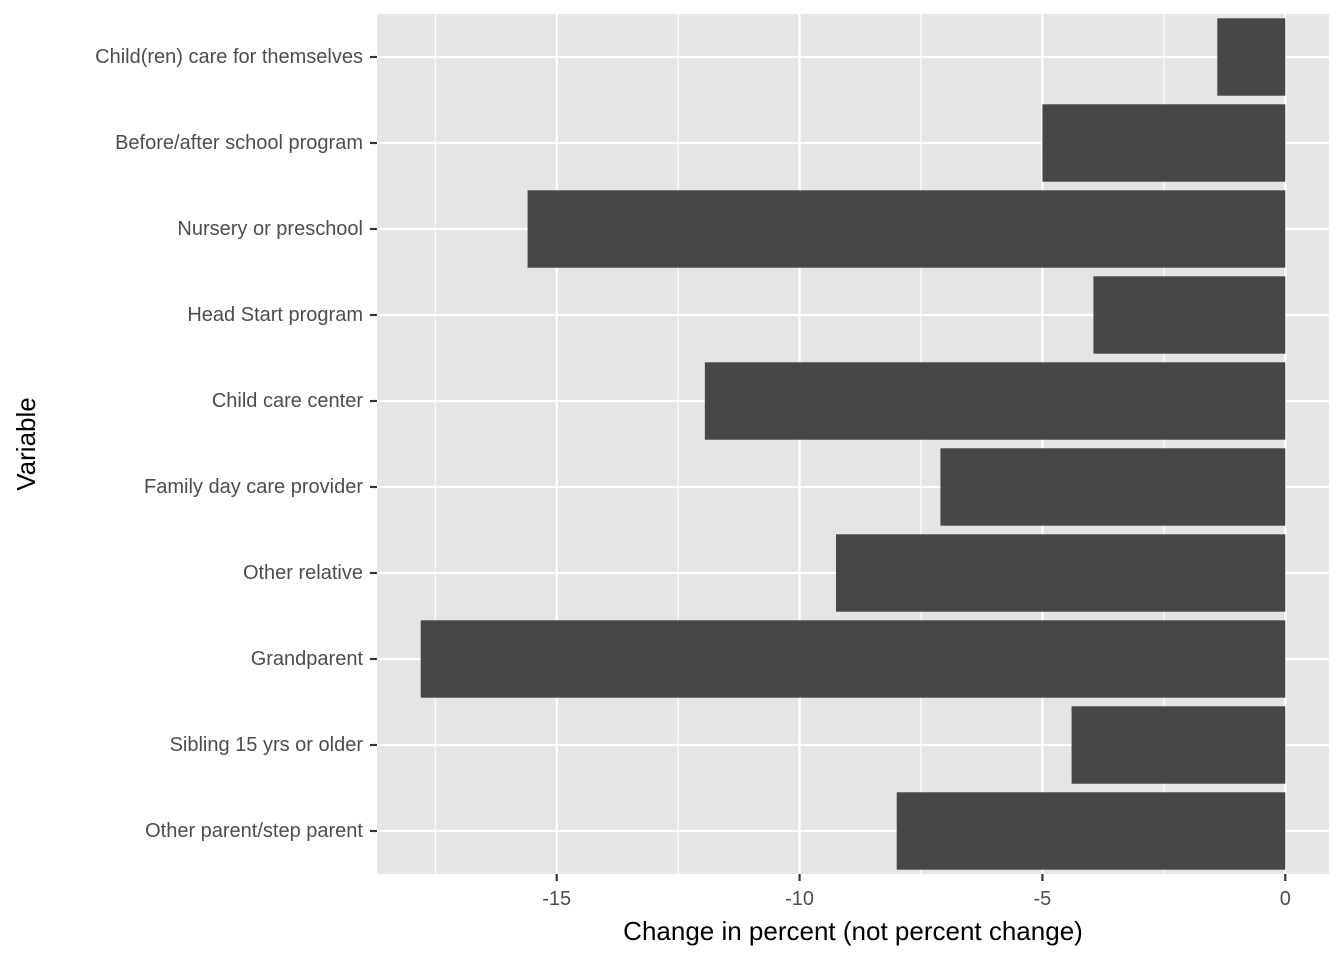 The width and height of the screenshot is (1344, 960). Describe the element at coordinates (1285, 899) in the screenshot. I see `x-tick-label: 0` at that location.